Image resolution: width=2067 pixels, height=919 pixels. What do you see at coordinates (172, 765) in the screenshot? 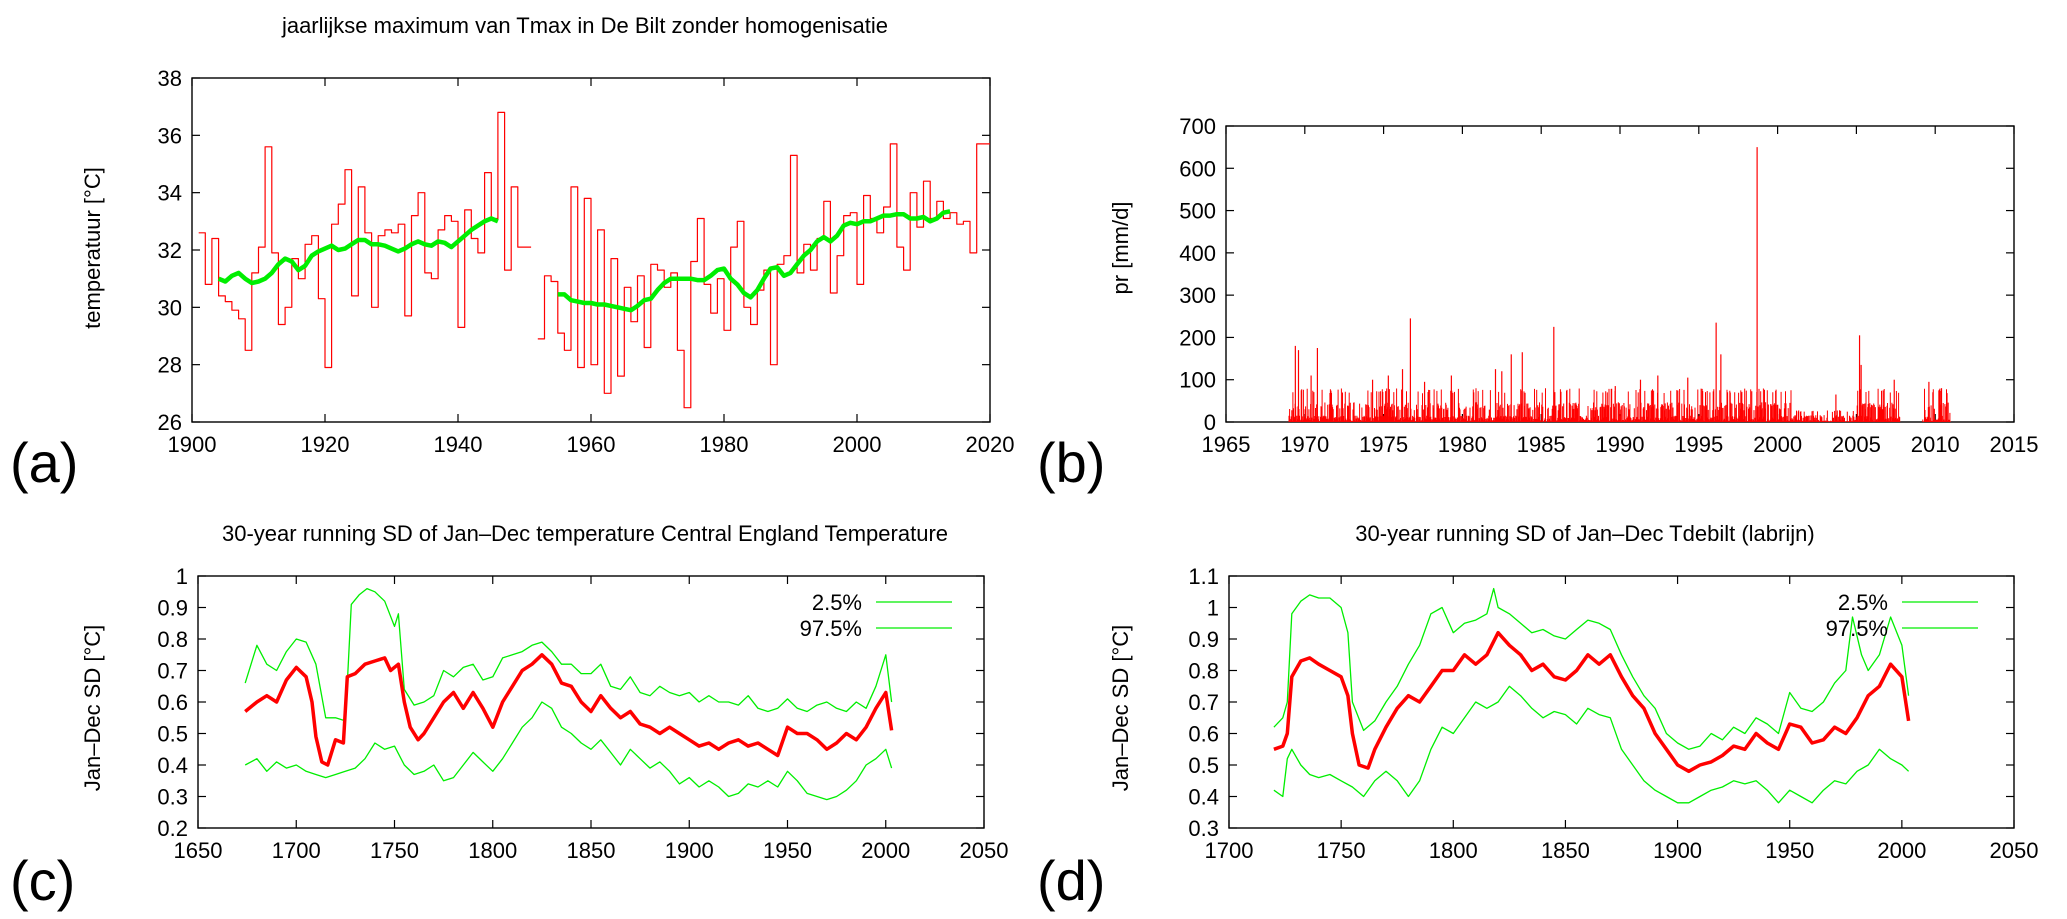
I see `y-tick-label-c-2: 0.4` at bounding box center [172, 765].